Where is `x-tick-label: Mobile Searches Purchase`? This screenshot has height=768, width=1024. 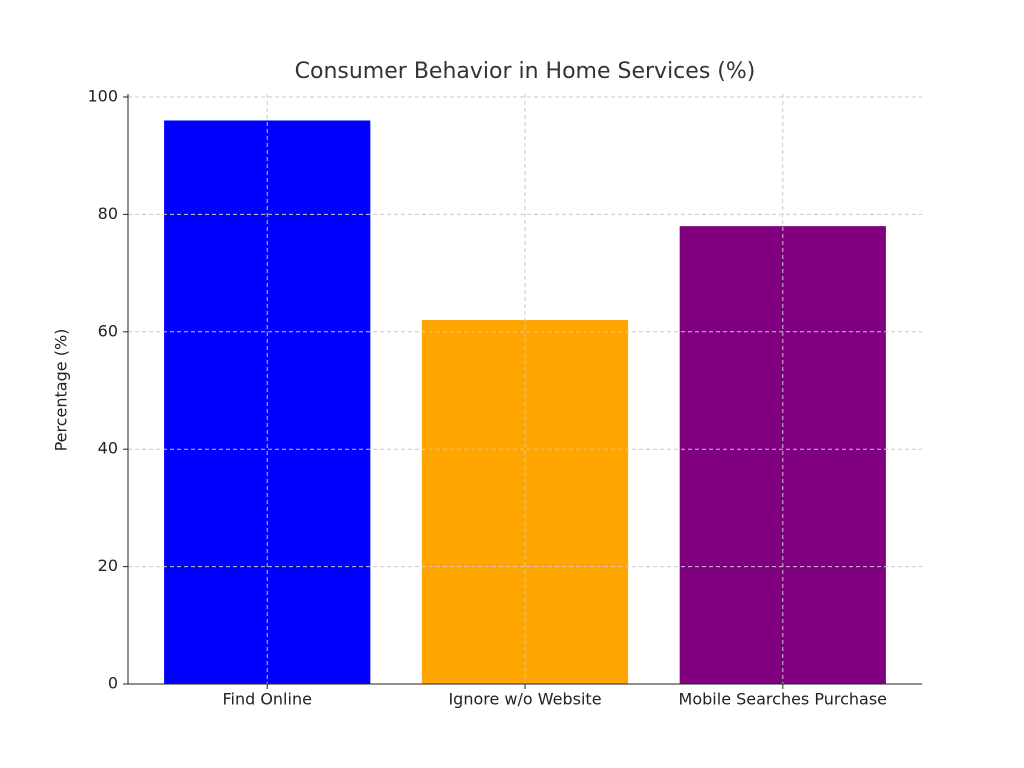 x-tick-label: Mobile Searches Purchase is located at coordinates (783, 699).